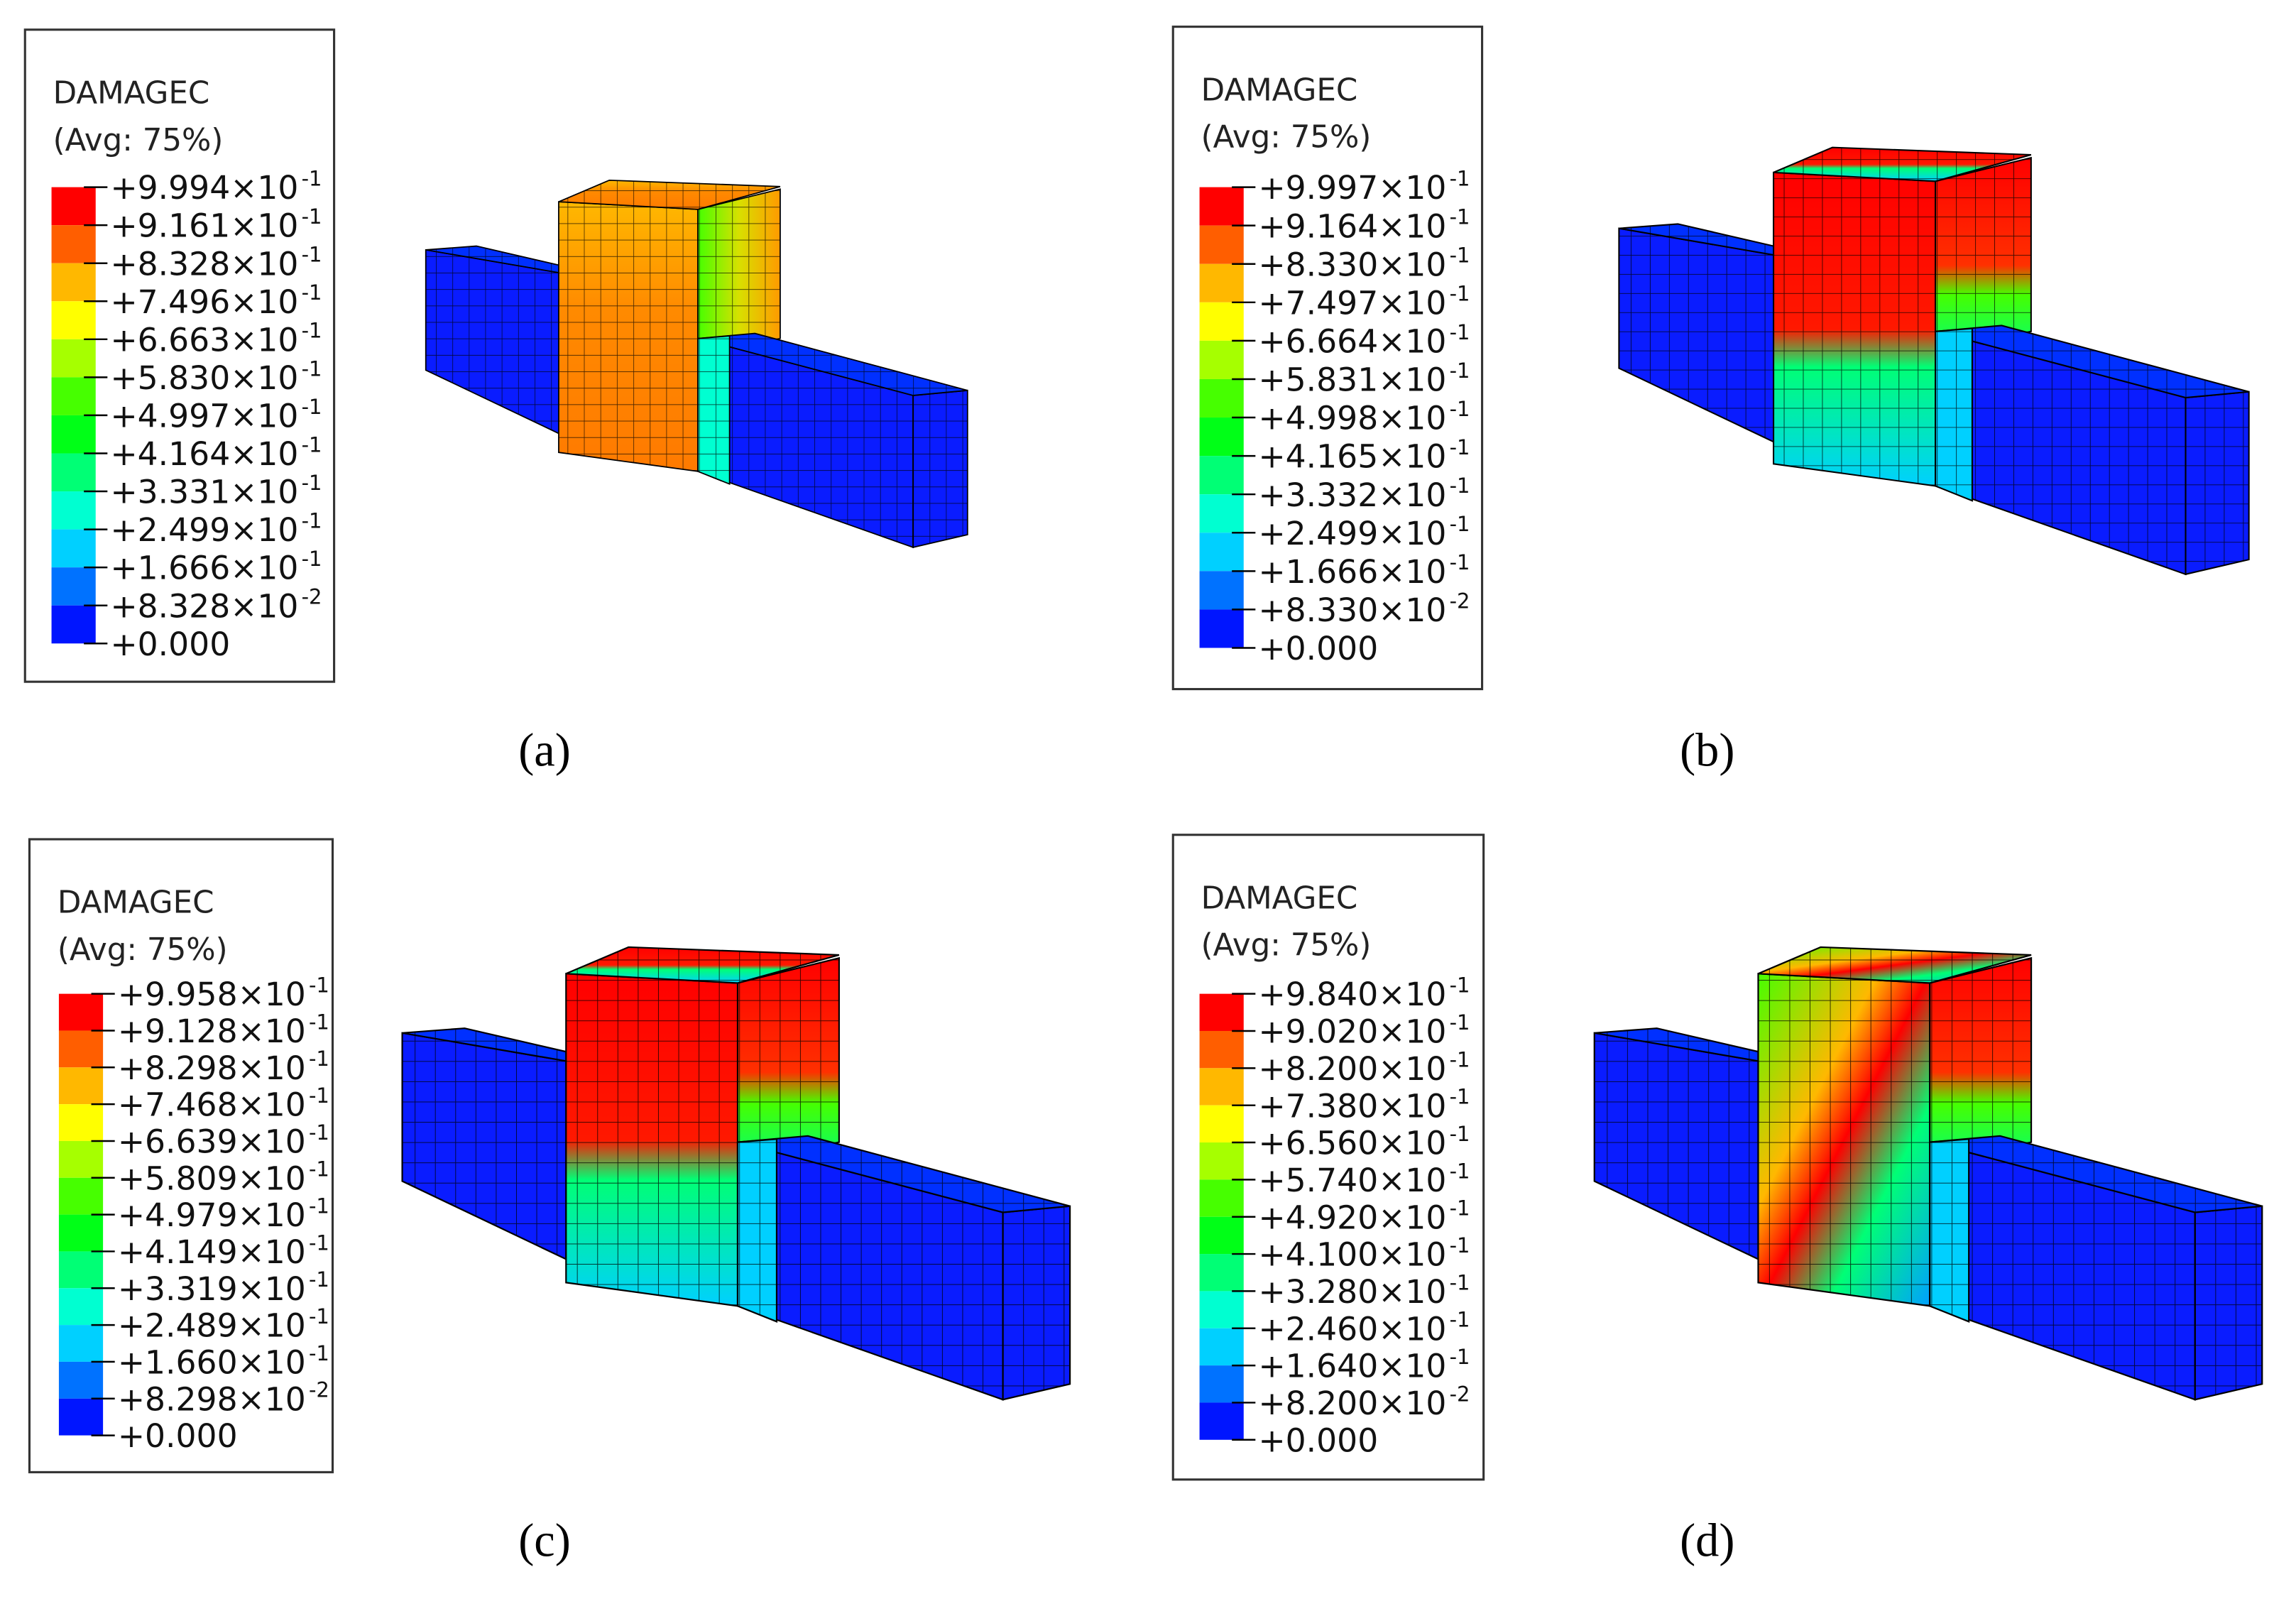 This screenshot has height=1599, width=2296. What do you see at coordinates (544, 750) in the screenshot?
I see `caption: (a)` at bounding box center [544, 750].